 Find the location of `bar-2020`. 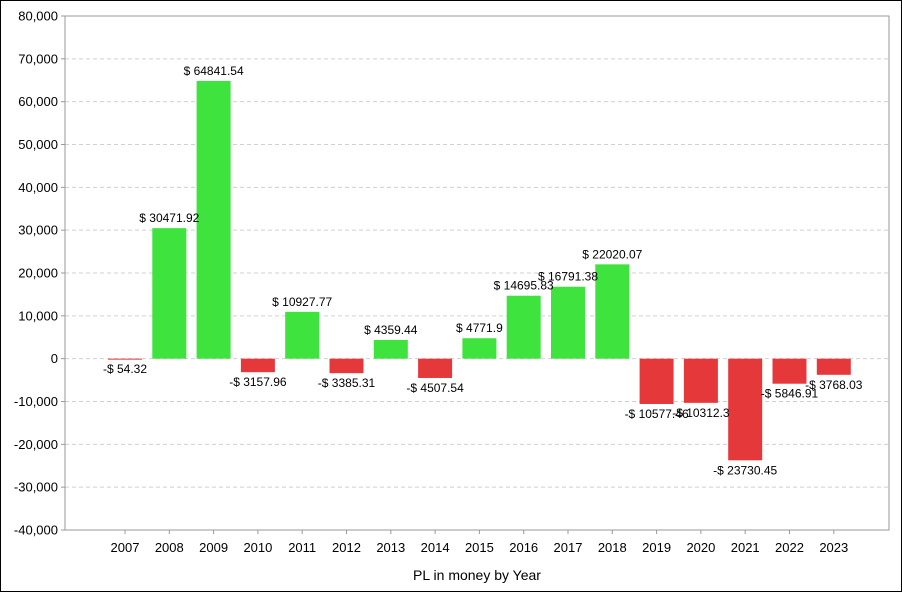

bar-2020 is located at coordinates (700, 380).